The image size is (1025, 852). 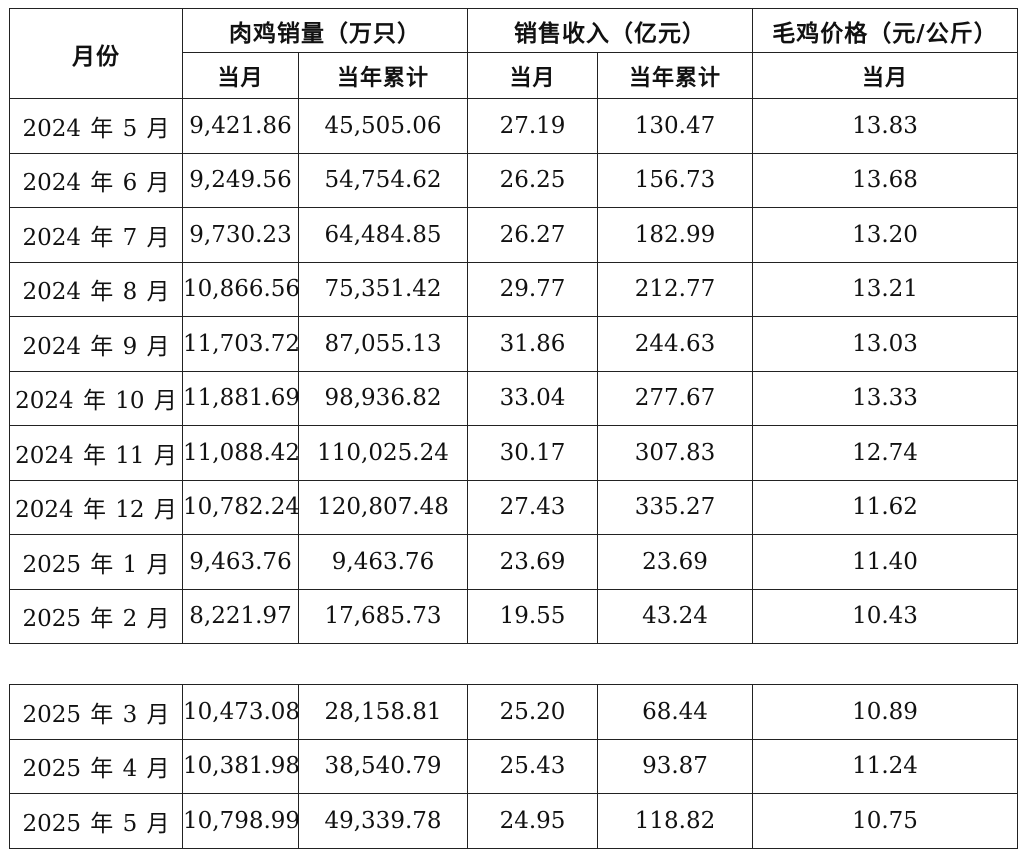 What do you see at coordinates (885, 30) in the screenshot?
I see `header-price-group: 毛鸡价格（元/公斤）` at bounding box center [885, 30].